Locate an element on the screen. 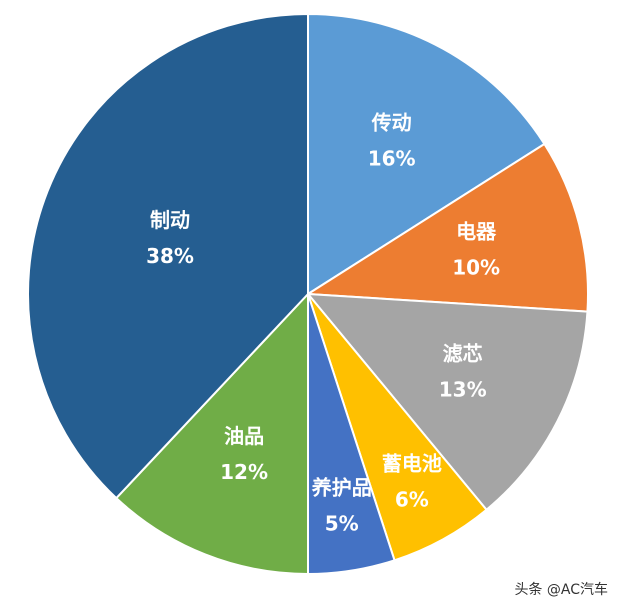 This screenshot has height=608, width=622. slice-label: 油品 is located at coordinates (244, 436).